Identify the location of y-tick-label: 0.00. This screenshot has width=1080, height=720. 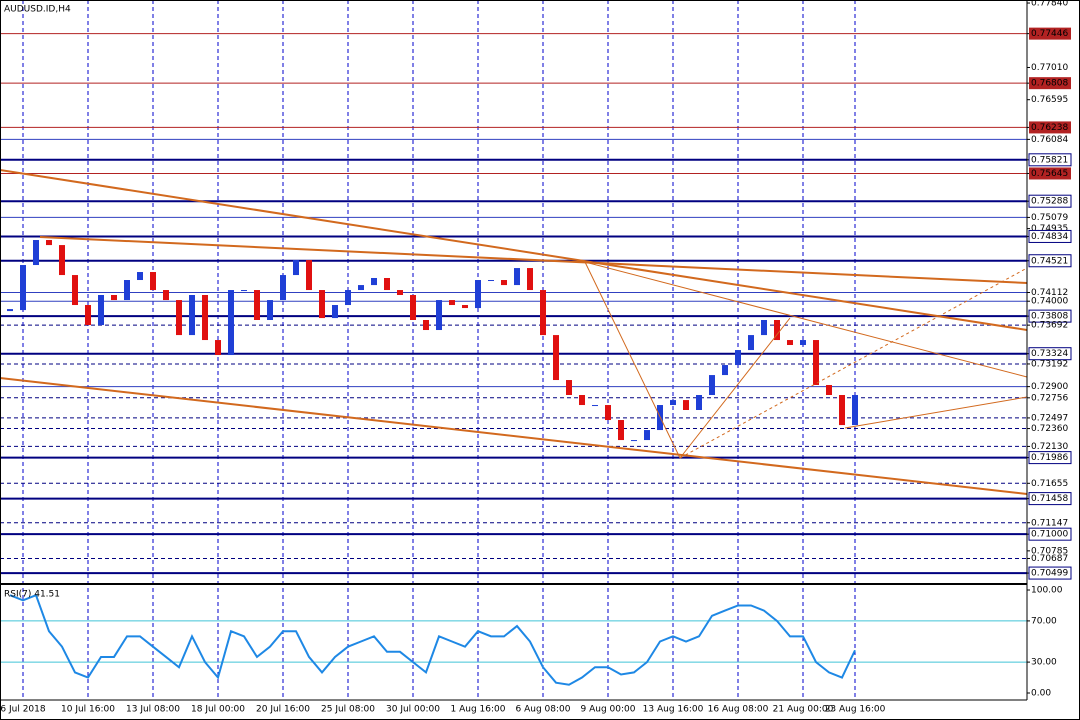
(1041, 693).